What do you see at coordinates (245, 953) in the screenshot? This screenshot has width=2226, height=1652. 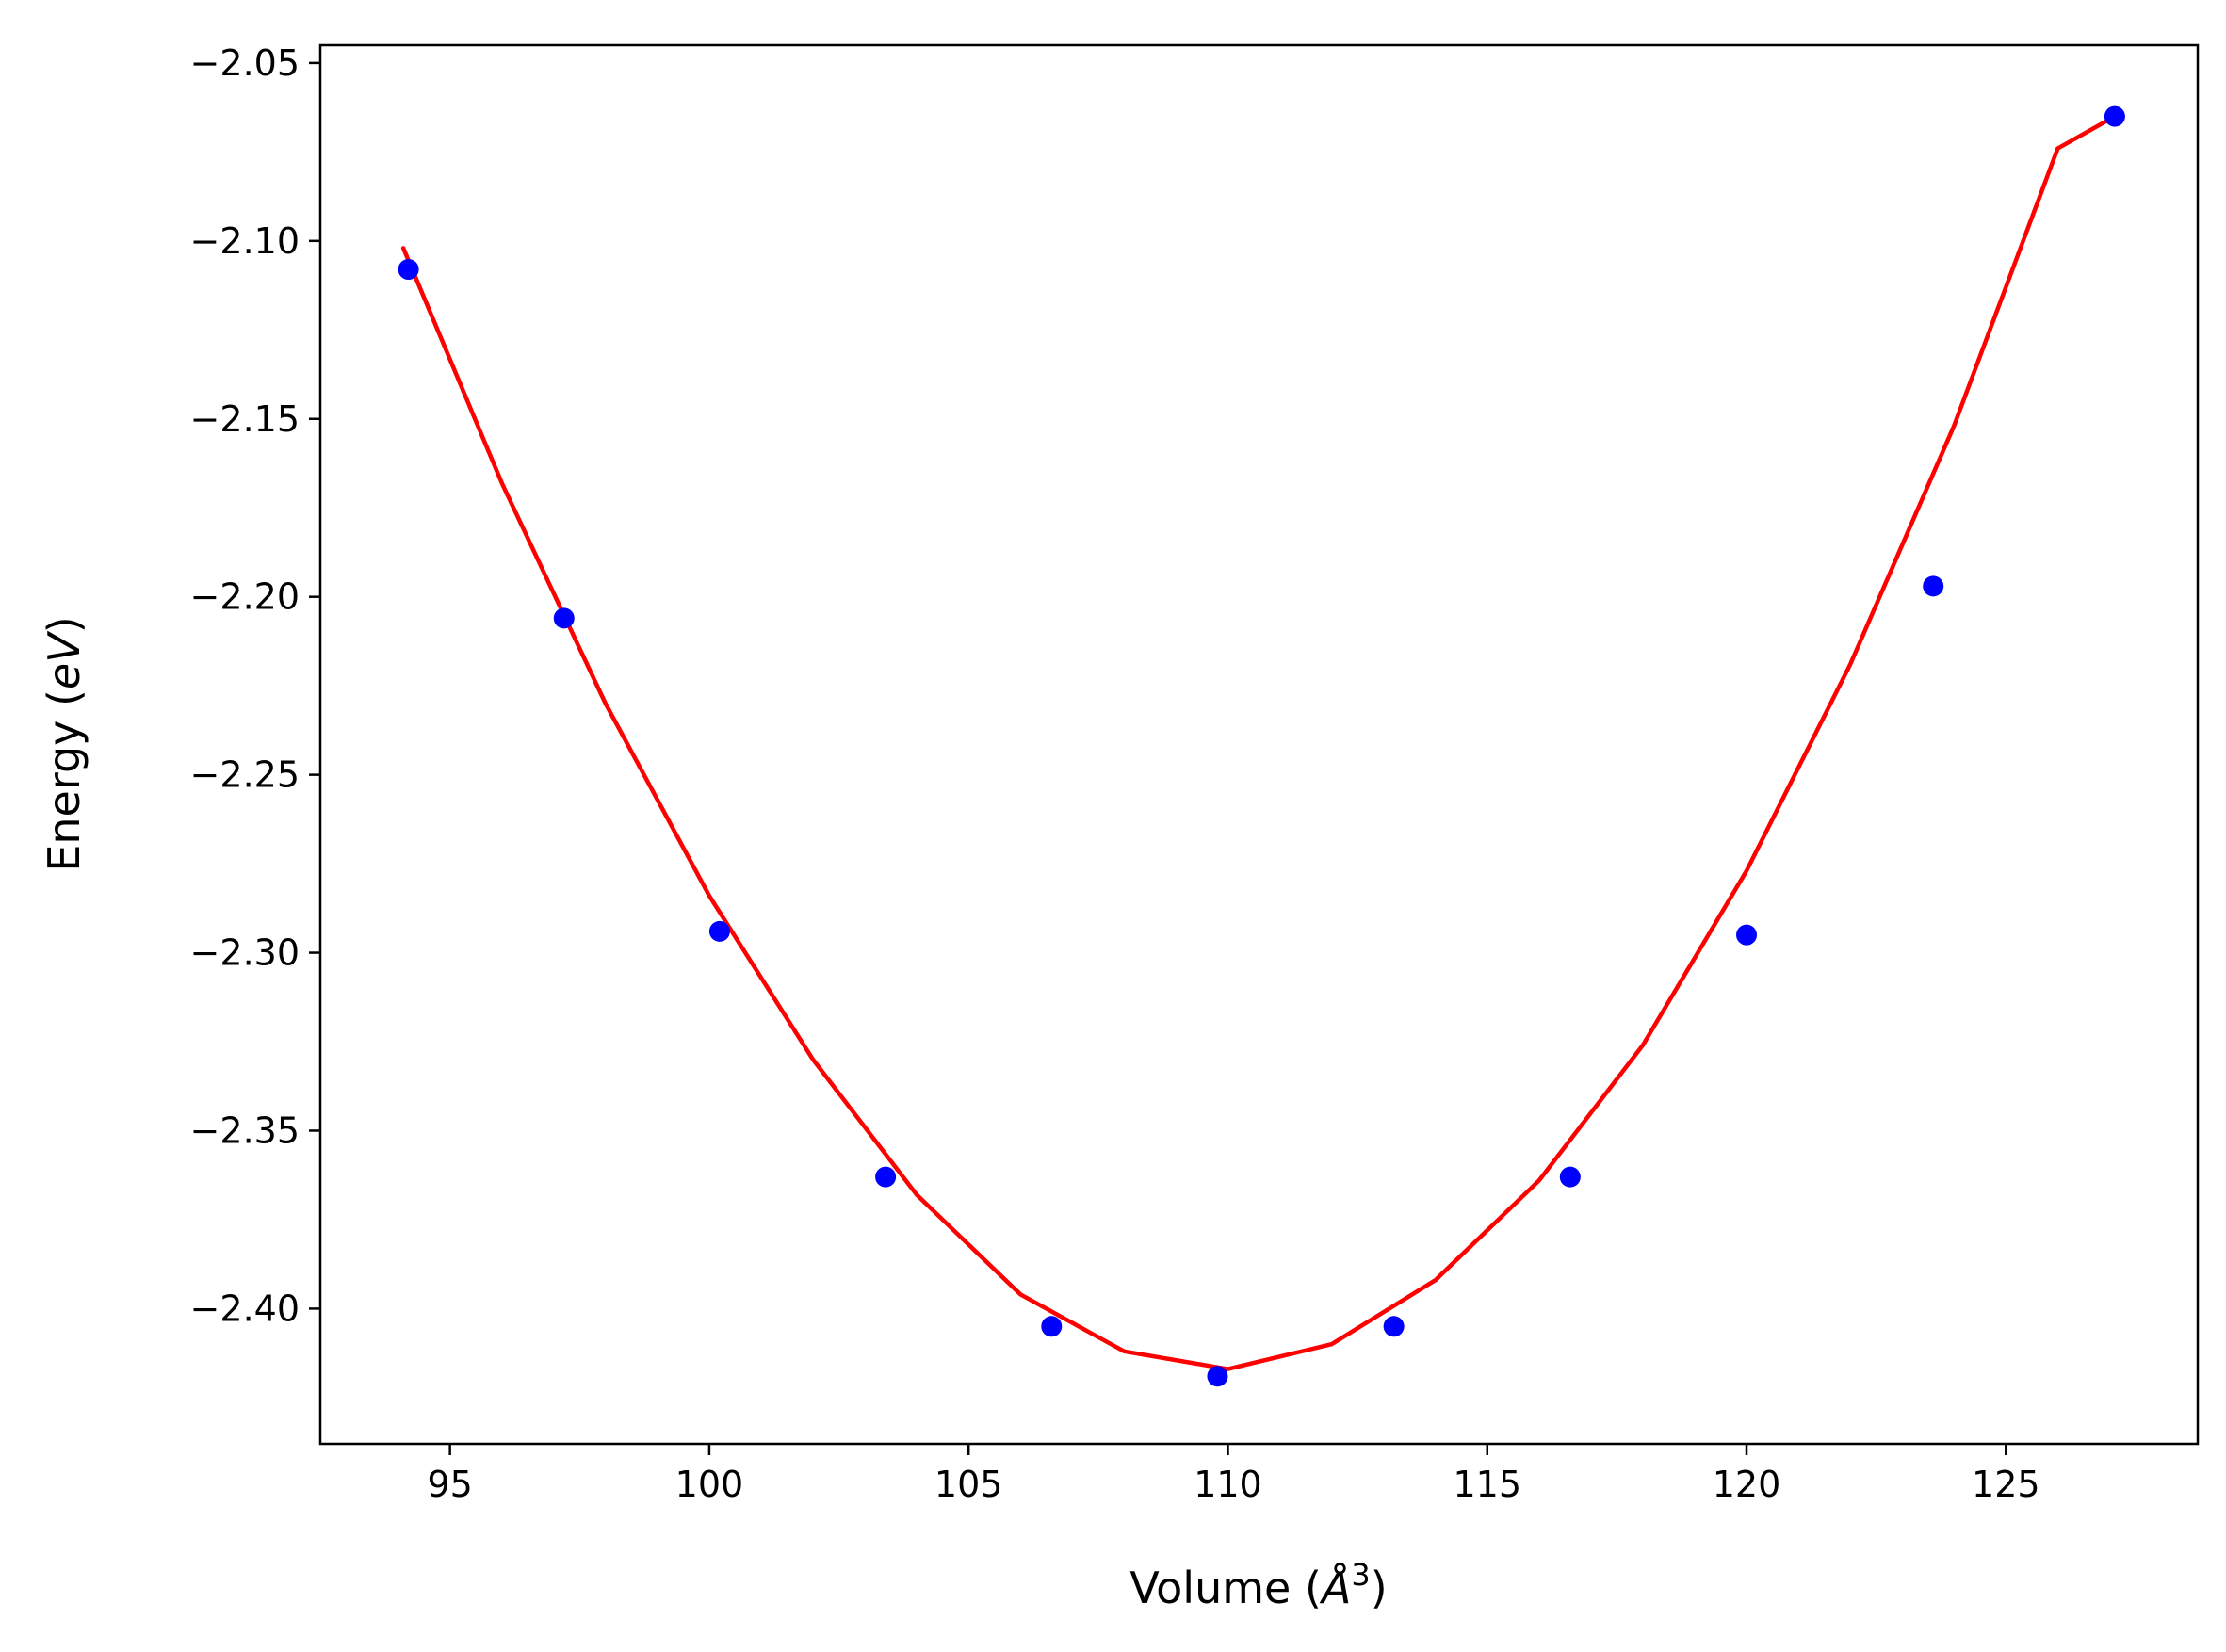 I see `y-tick-label: −2.30` at bounding box center [245, 953].